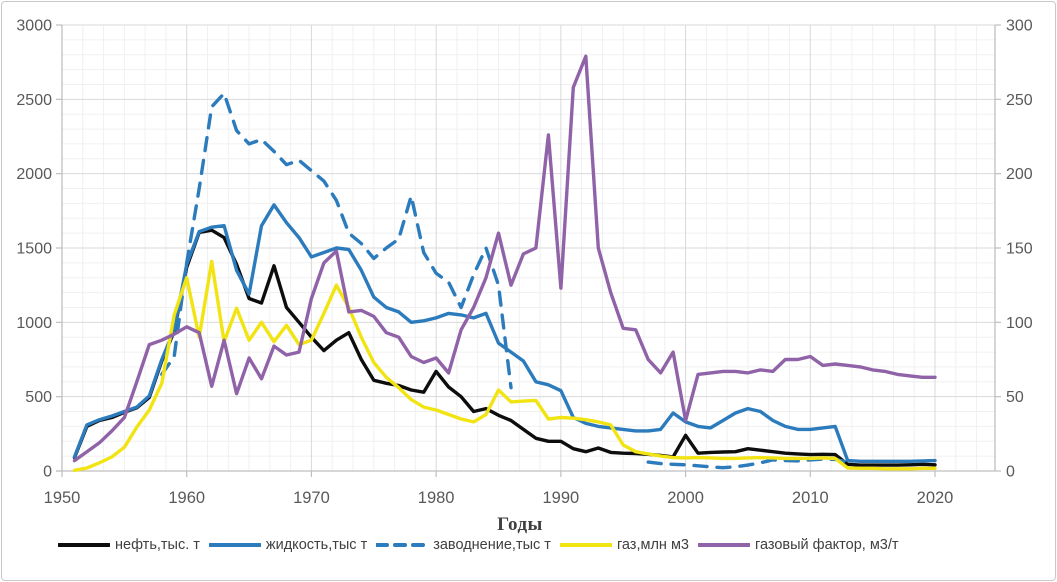 The height and width of the screenshot is (582, 1057). I want to click on x-axis-tick-label: 1990, so click(560, 498).